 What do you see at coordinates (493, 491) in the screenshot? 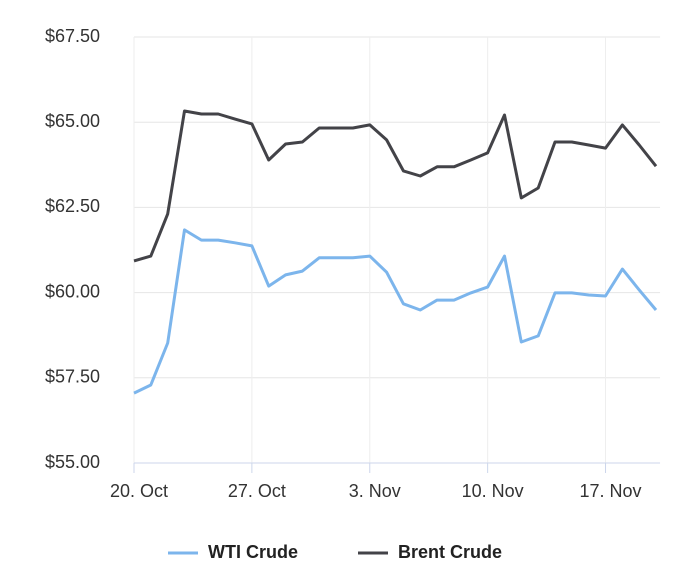
I see `x-tick-label: 10. Nov` at bounding box center [493, 491].